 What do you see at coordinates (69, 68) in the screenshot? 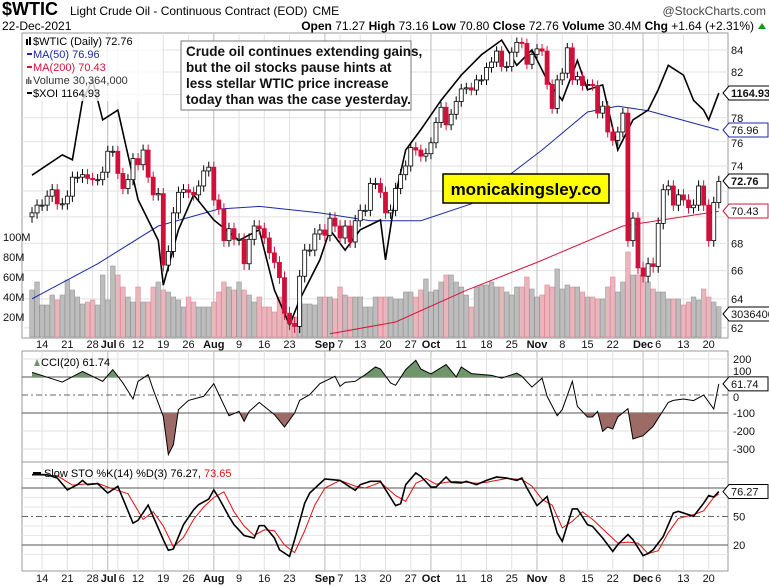
I see `legend-ma200: MA(200) 70.43` at bounding box center [69, 68].